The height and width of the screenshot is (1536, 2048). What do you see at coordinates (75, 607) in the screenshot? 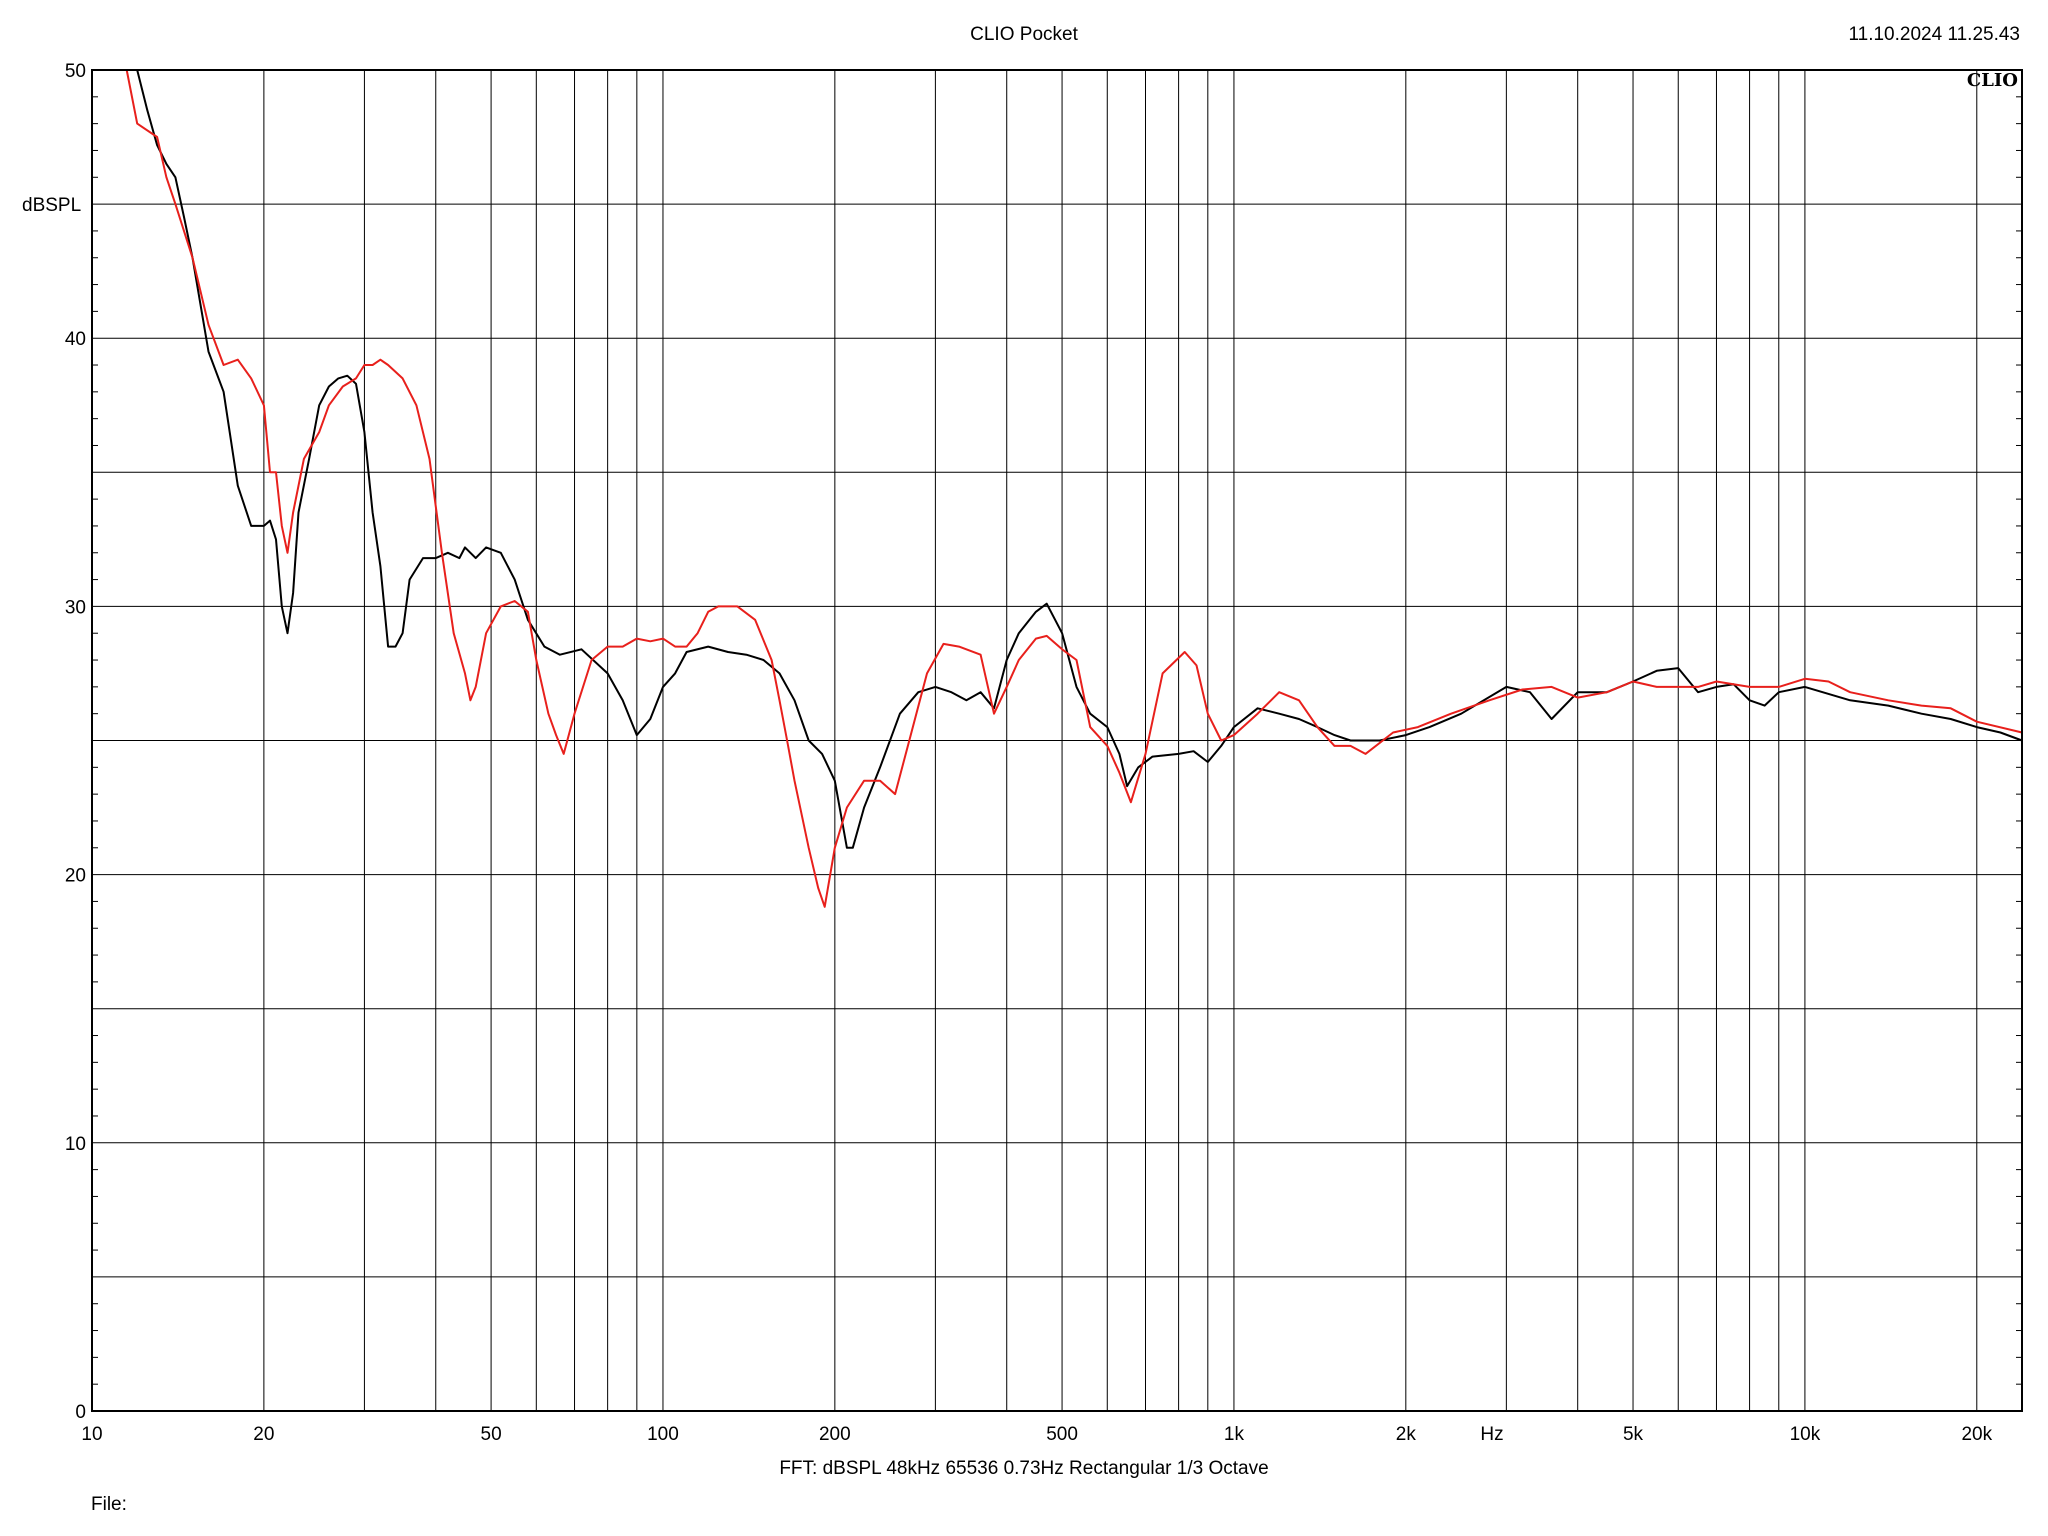
I see `y-tick-label: 30` at bounding box center [75, 607].